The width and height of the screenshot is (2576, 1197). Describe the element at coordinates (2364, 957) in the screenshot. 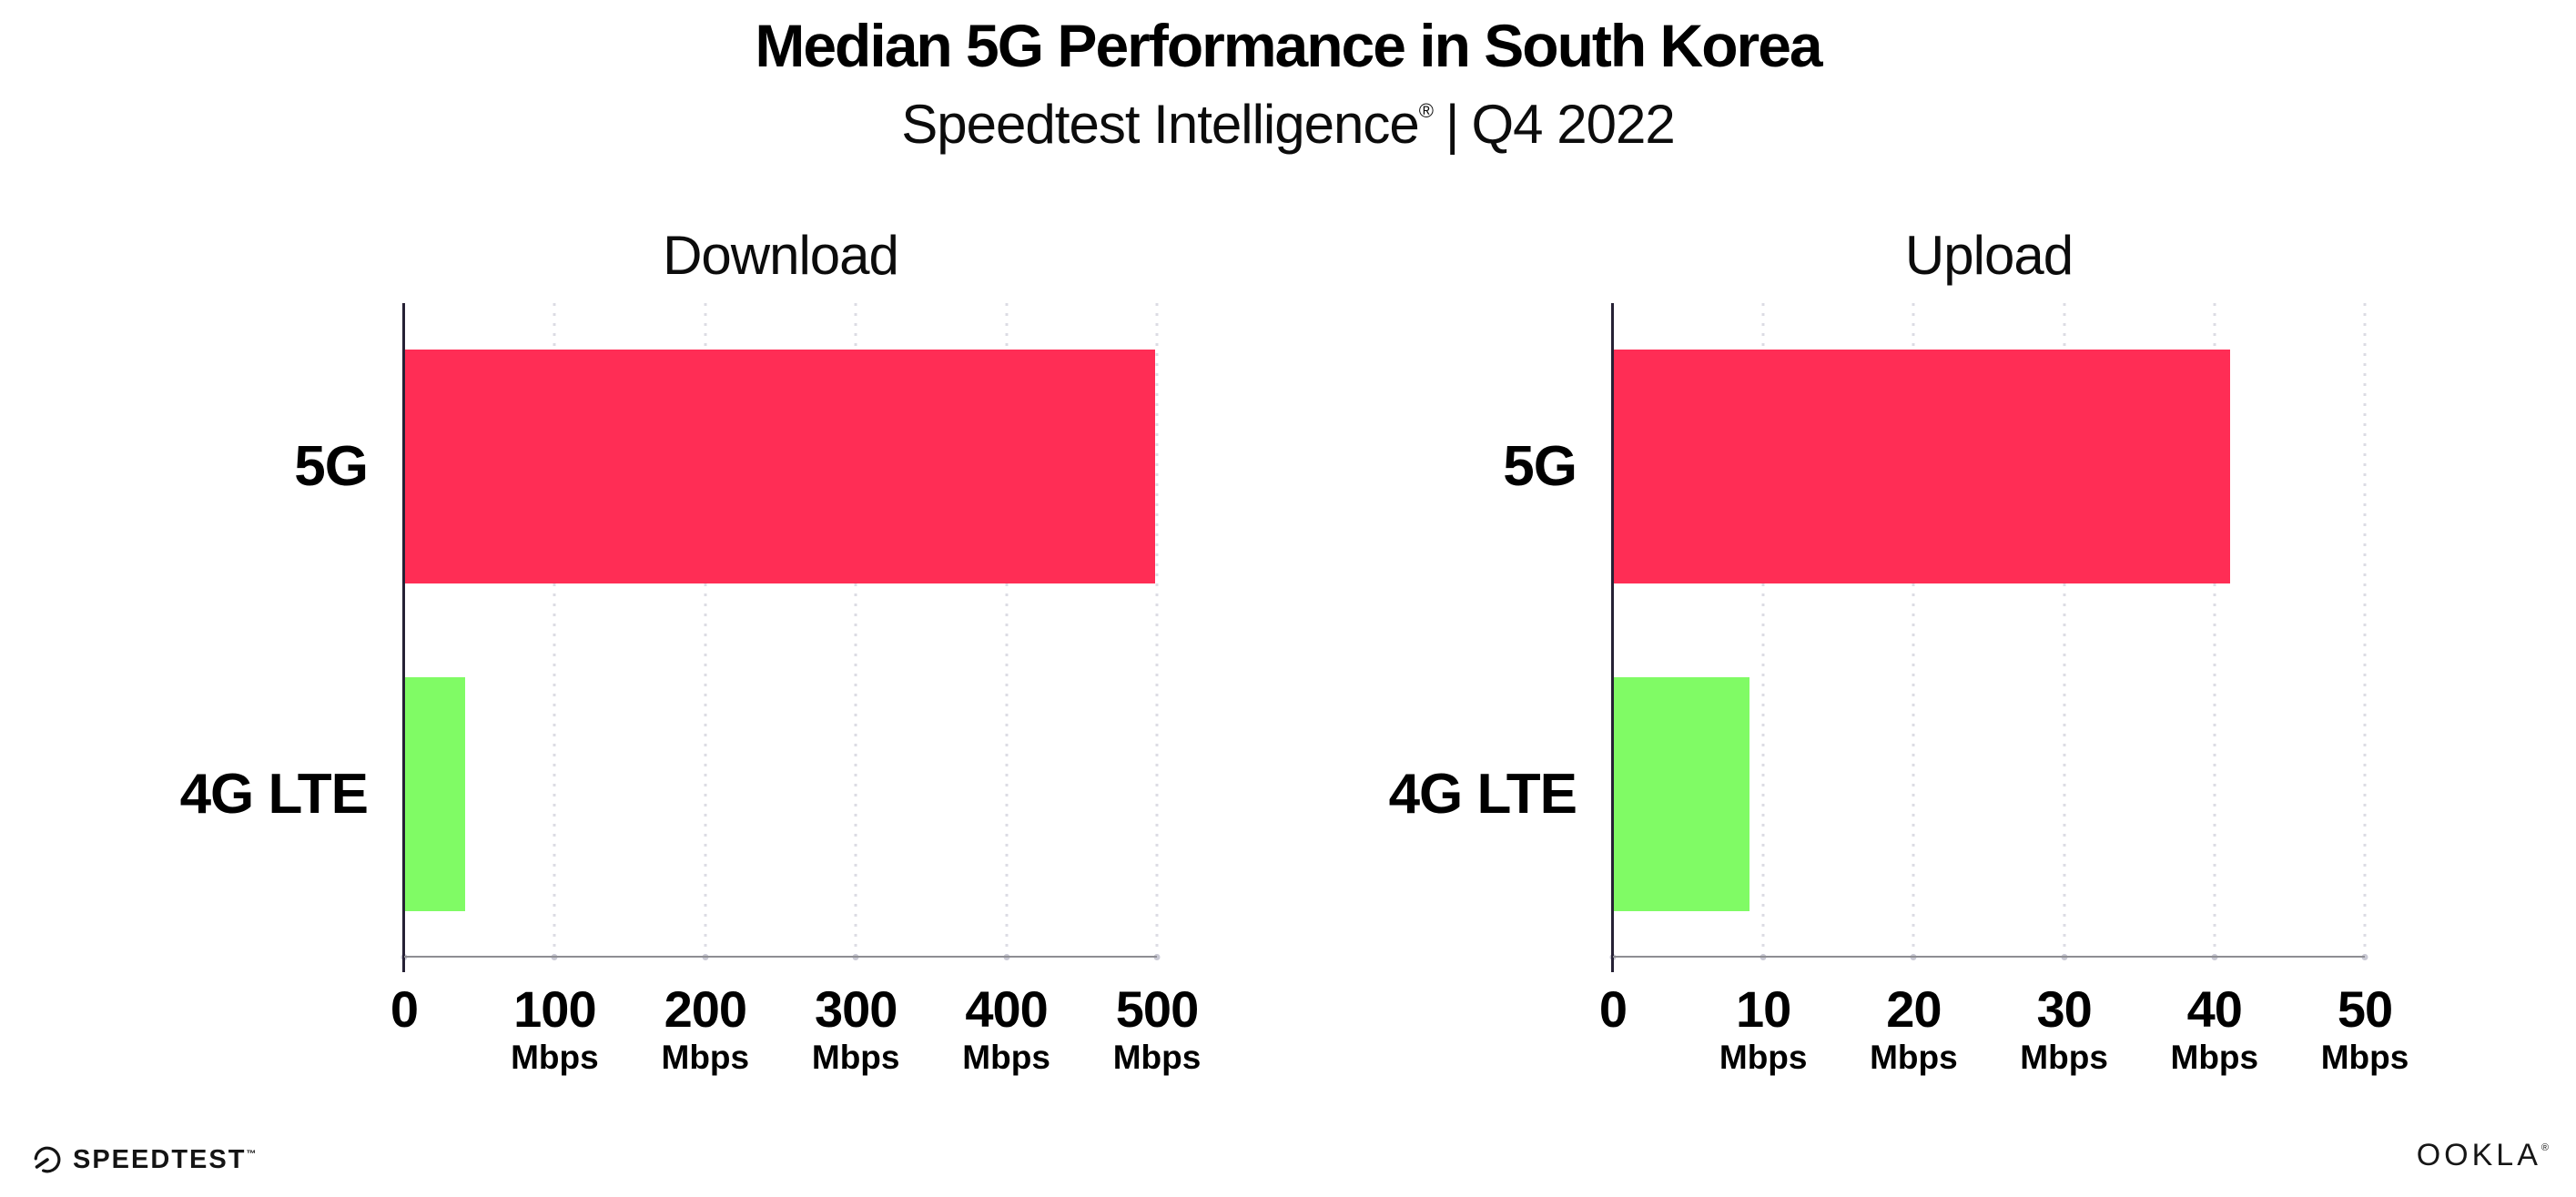

I see `axis-tick-dot-50-upload` at that location.